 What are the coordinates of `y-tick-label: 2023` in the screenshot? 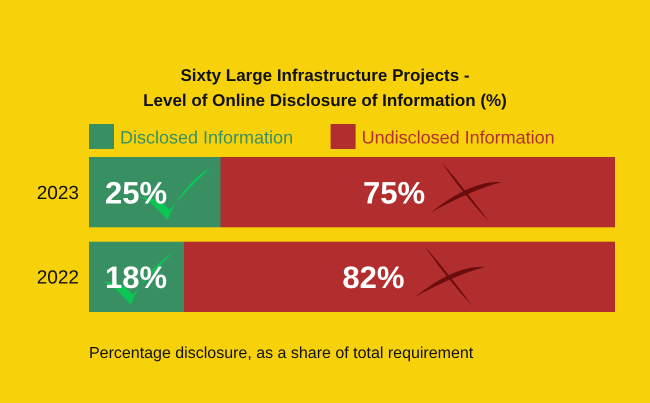 It's located at (57, 193).